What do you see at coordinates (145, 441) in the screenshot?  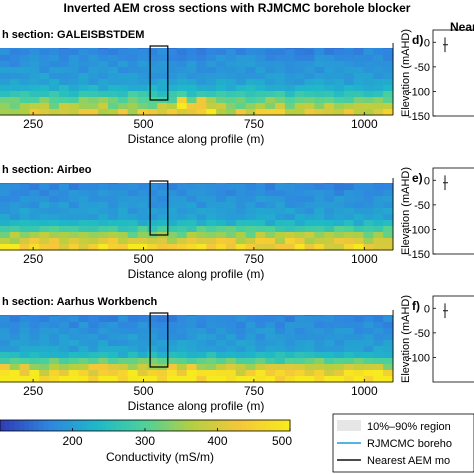 I see `colorbar-tick-label: 300` at bounding box center [145, 441].